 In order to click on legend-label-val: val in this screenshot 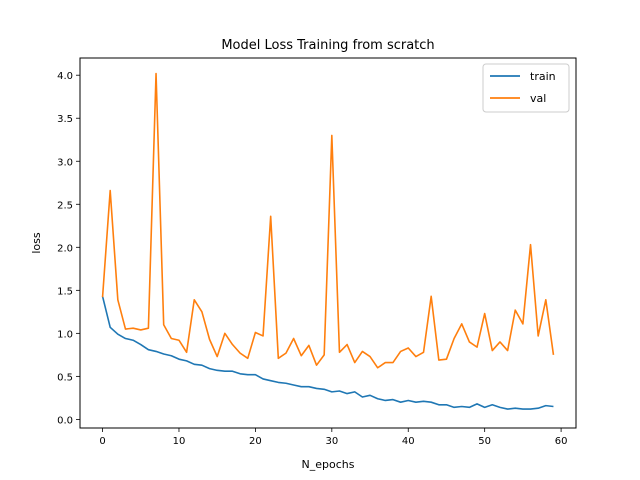, I will do `click(538, 98)`.